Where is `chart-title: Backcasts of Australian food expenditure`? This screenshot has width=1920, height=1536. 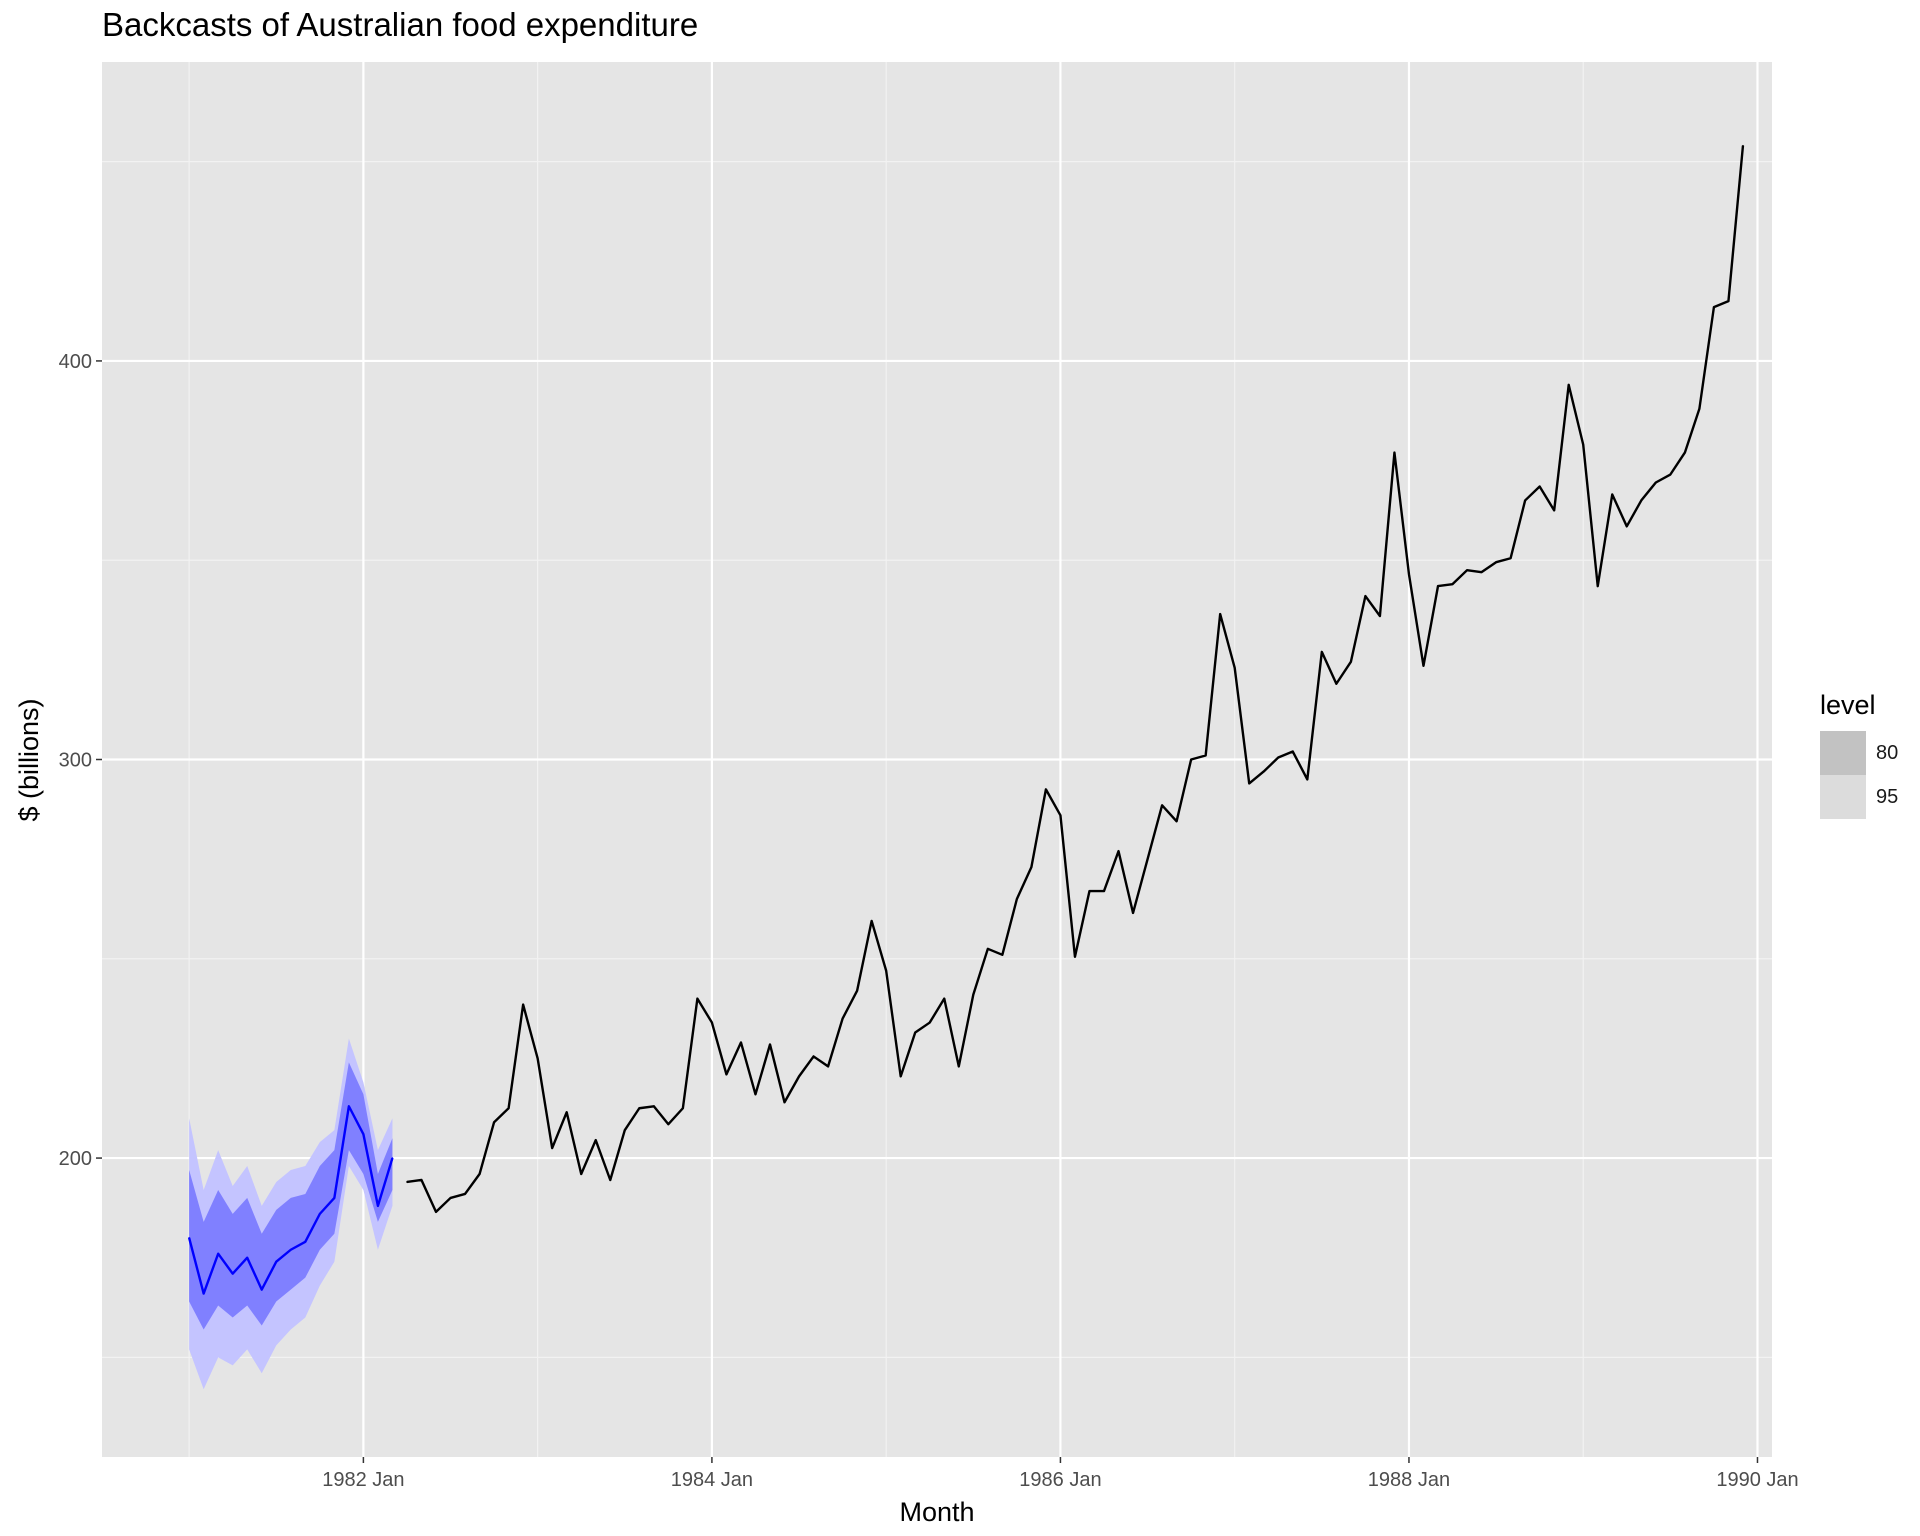
chart-title: Backcasts of Australian food expenditure is located at coordinates (400, 24).